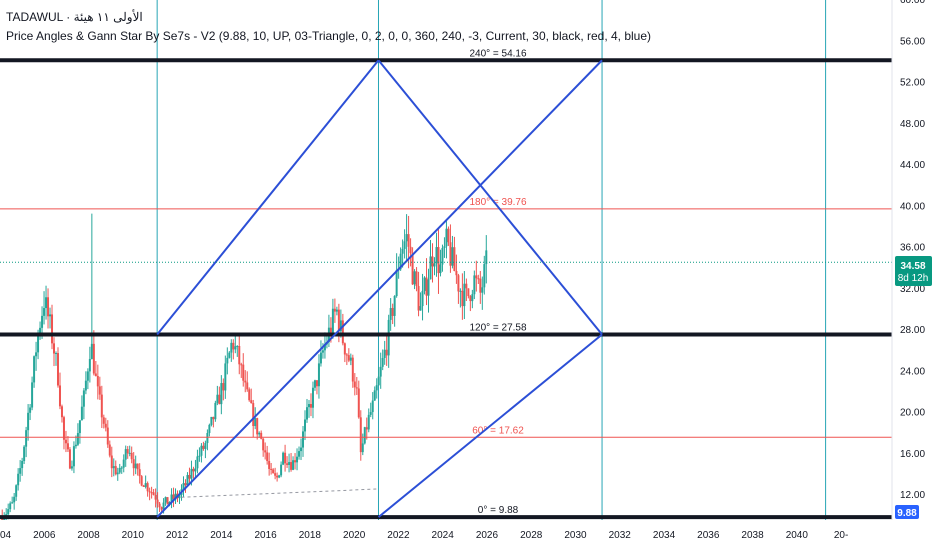 Image resolution: width=932 pixels, height=550 pixels. I want to click on y-tick-5: 32.00, so click(912, 289).